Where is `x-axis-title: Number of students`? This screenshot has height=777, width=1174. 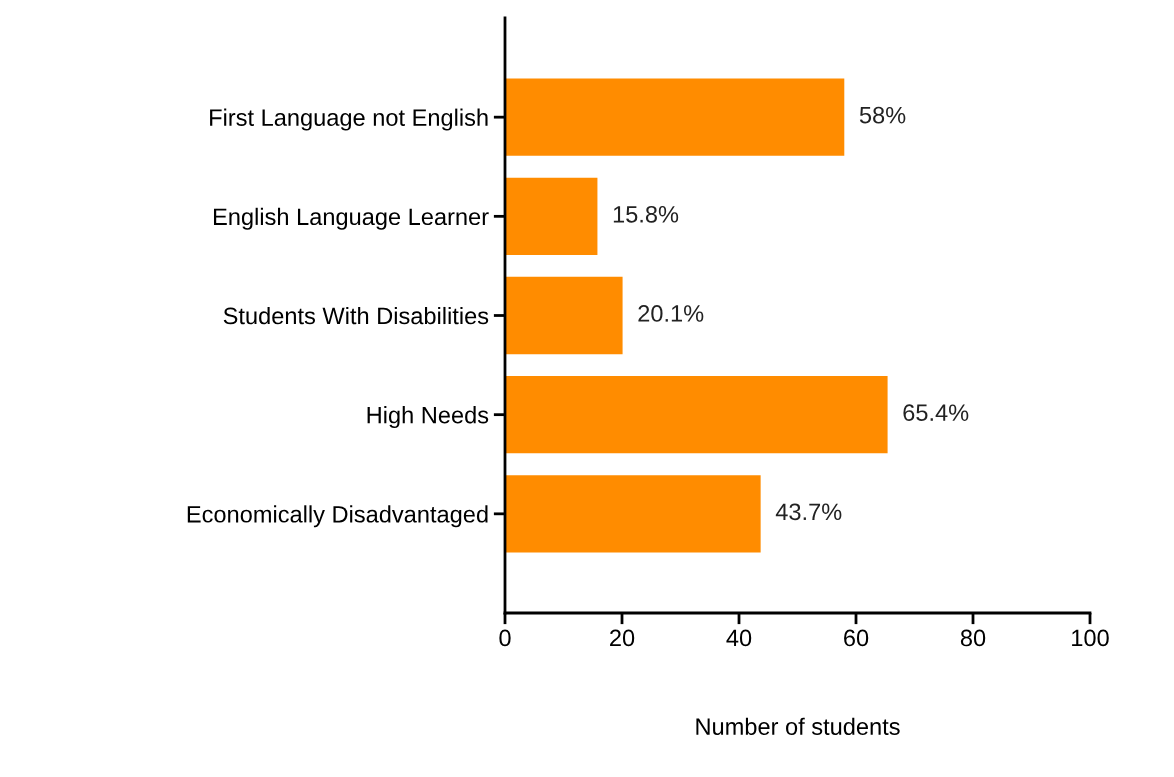 x-axis-title: Number of students is located at coordinates (798, 726).